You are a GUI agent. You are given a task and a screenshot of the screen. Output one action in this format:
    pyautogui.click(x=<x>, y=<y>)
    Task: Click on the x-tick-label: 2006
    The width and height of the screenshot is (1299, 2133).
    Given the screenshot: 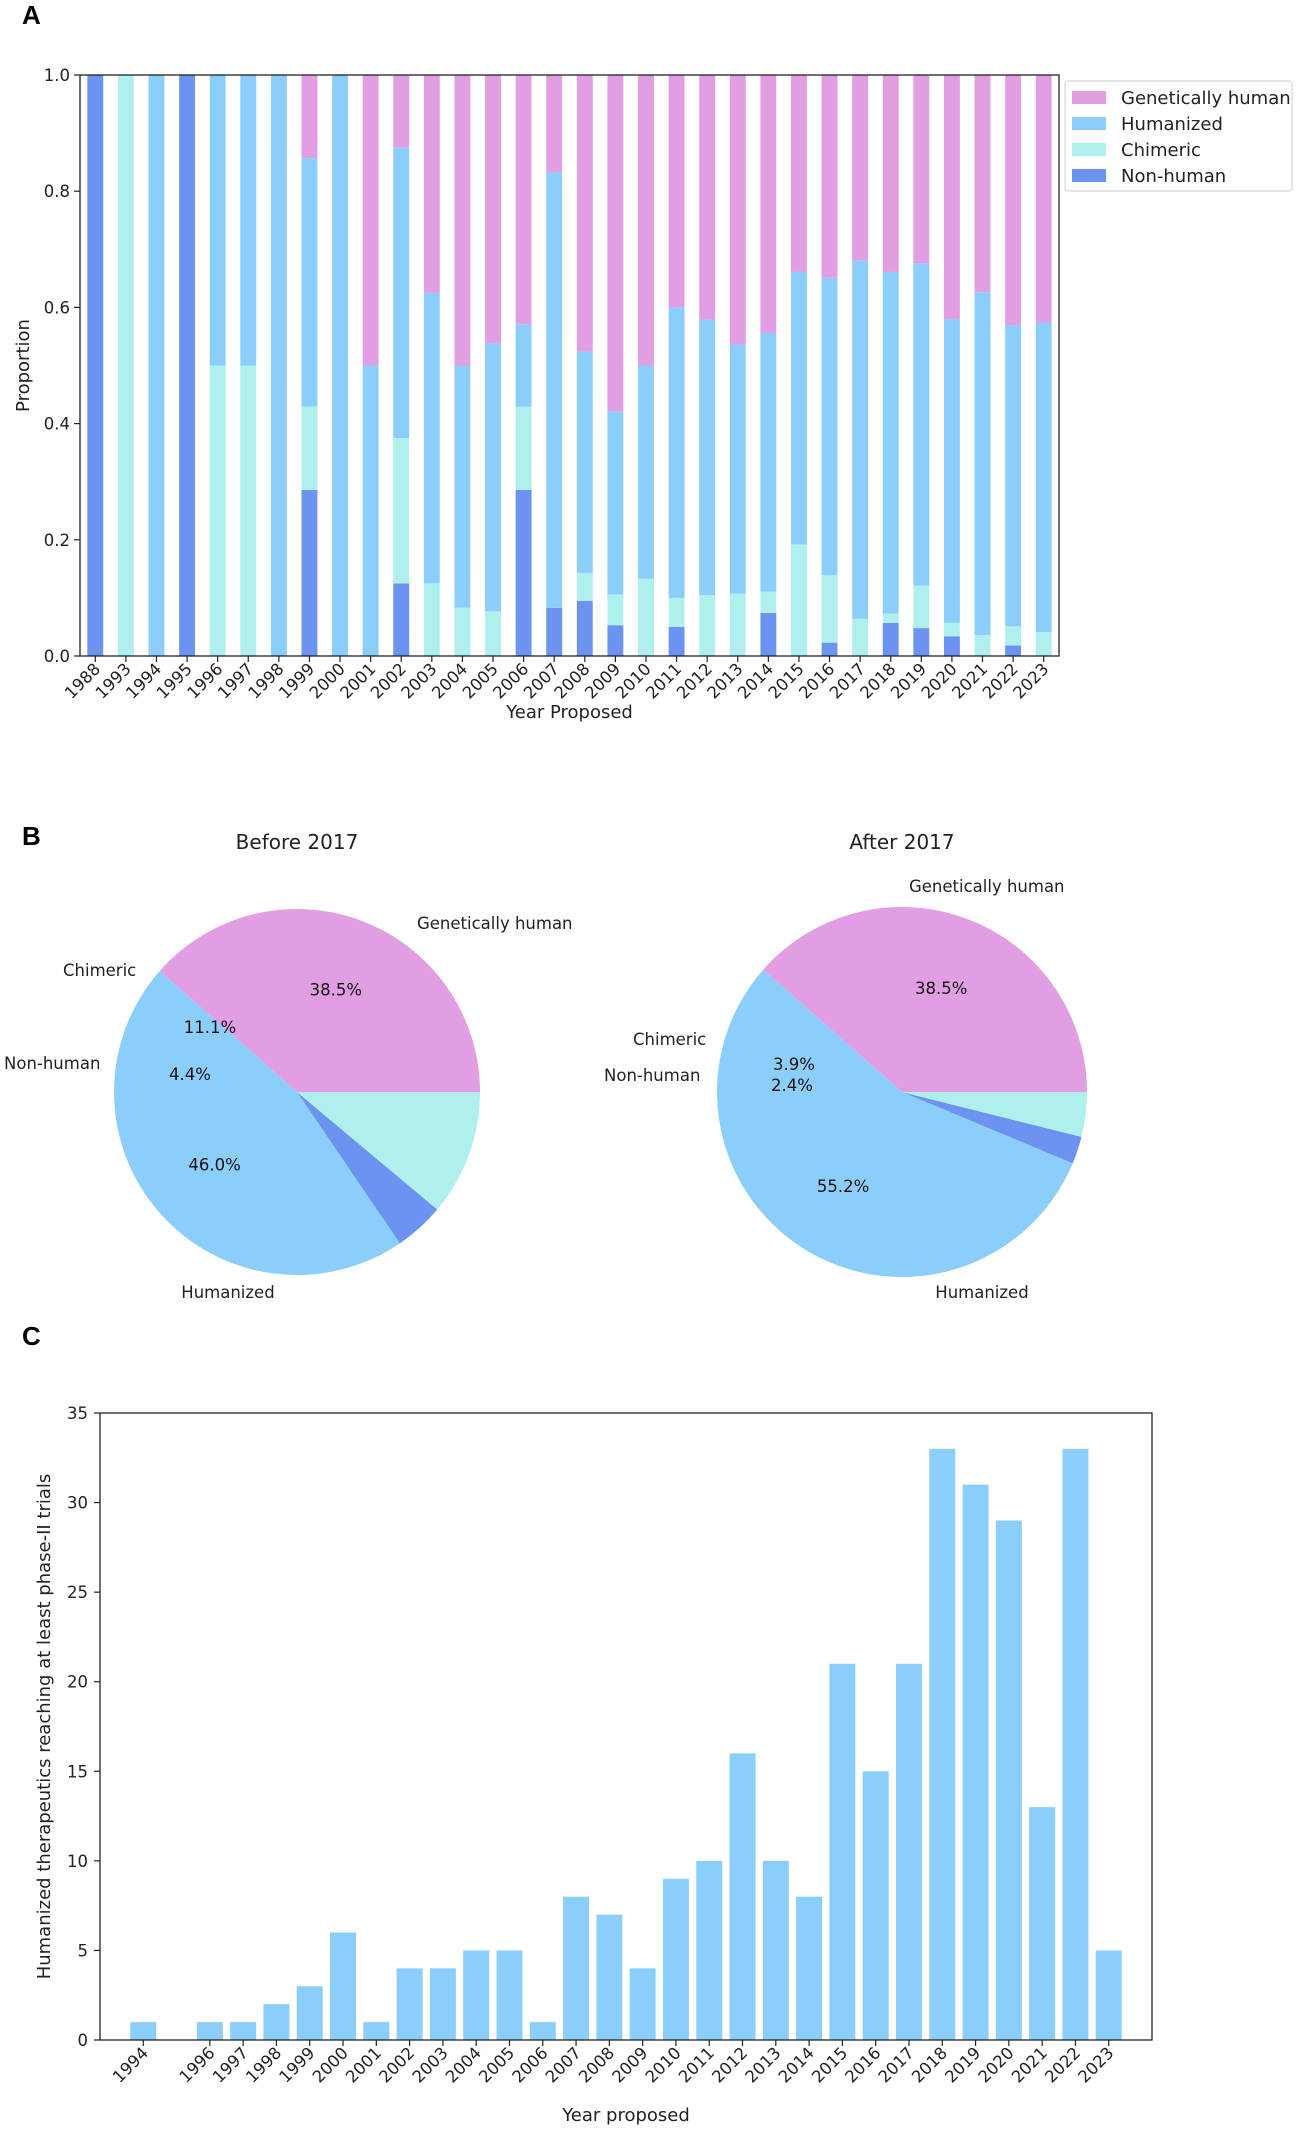 What is the action you would take?
    pyautogui.click(x=529, y=2064)
    